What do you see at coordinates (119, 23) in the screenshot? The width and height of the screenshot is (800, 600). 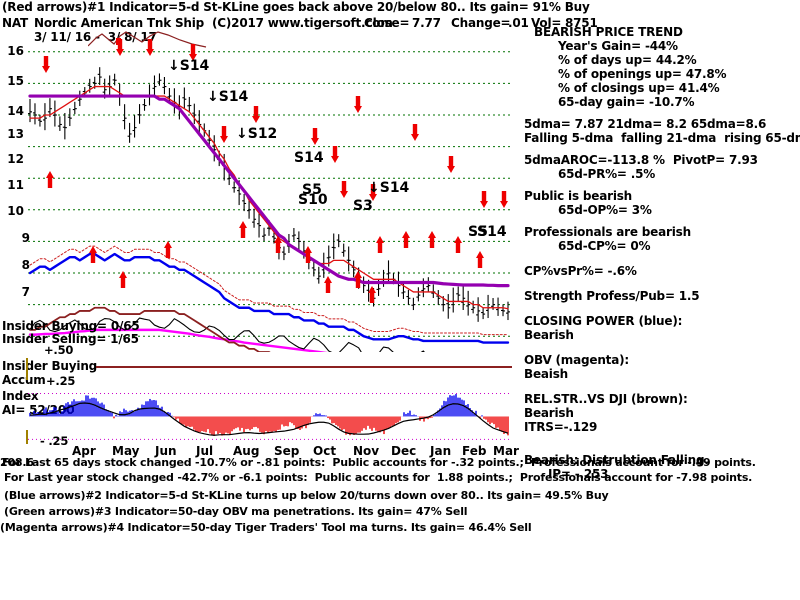 I see `header-company: Nordic American Tnk Ship` at bounding box center [119, 23].